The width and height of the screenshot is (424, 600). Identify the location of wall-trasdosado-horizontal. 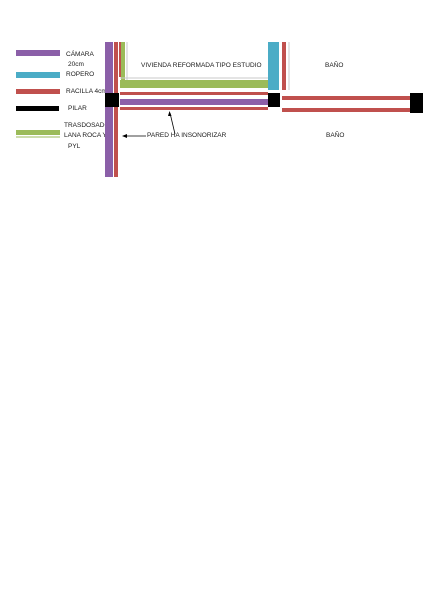
(194, 84).